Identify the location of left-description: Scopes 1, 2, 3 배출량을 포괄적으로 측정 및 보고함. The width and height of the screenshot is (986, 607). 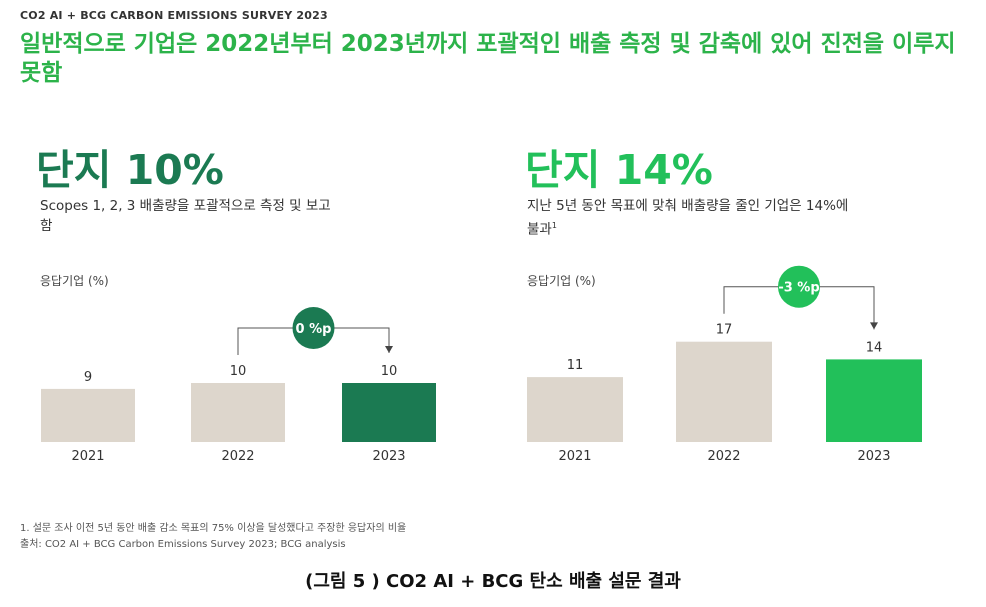
(185, 216).